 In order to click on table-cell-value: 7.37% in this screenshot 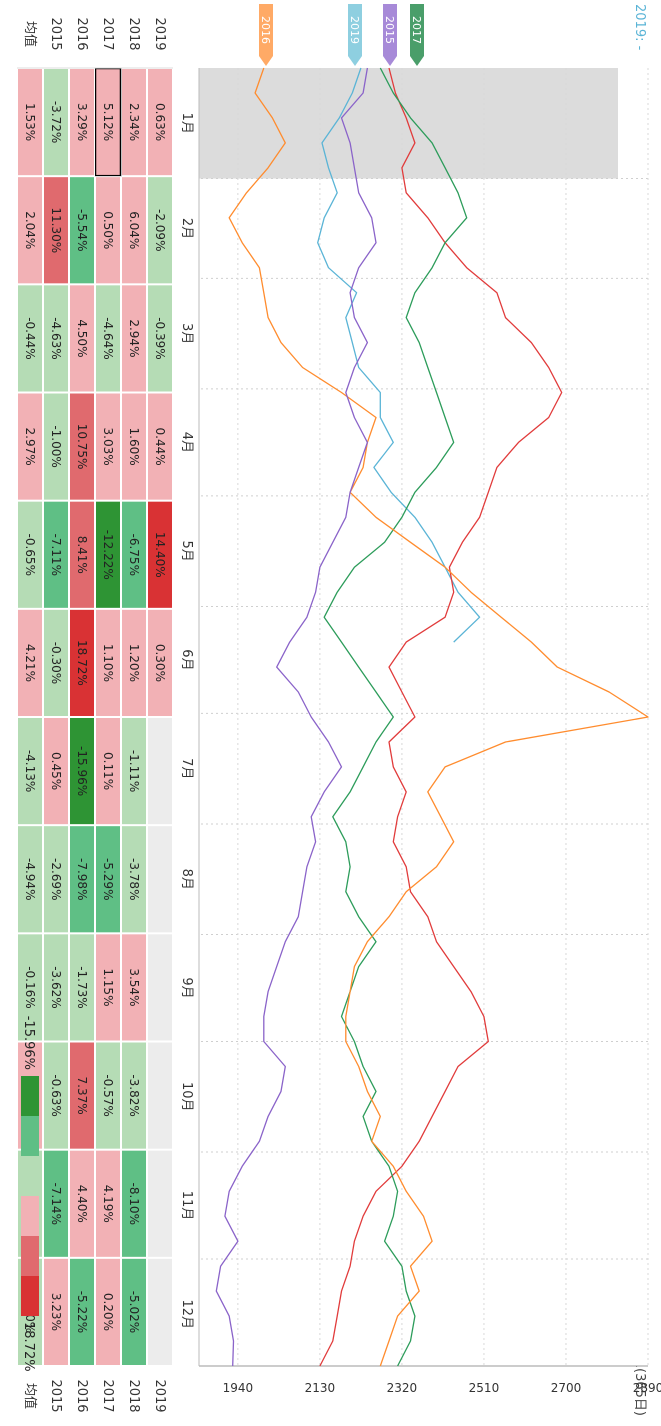, I will do `click(82, 1096)`.